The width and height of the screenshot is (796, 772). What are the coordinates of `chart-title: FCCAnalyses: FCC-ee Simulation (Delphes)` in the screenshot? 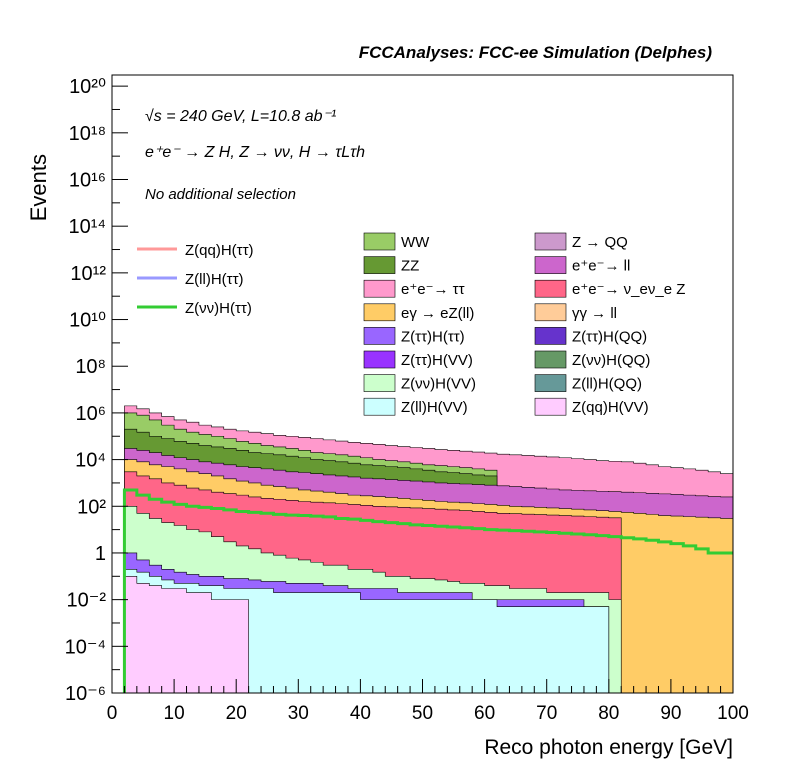 It's located at (536, 52).